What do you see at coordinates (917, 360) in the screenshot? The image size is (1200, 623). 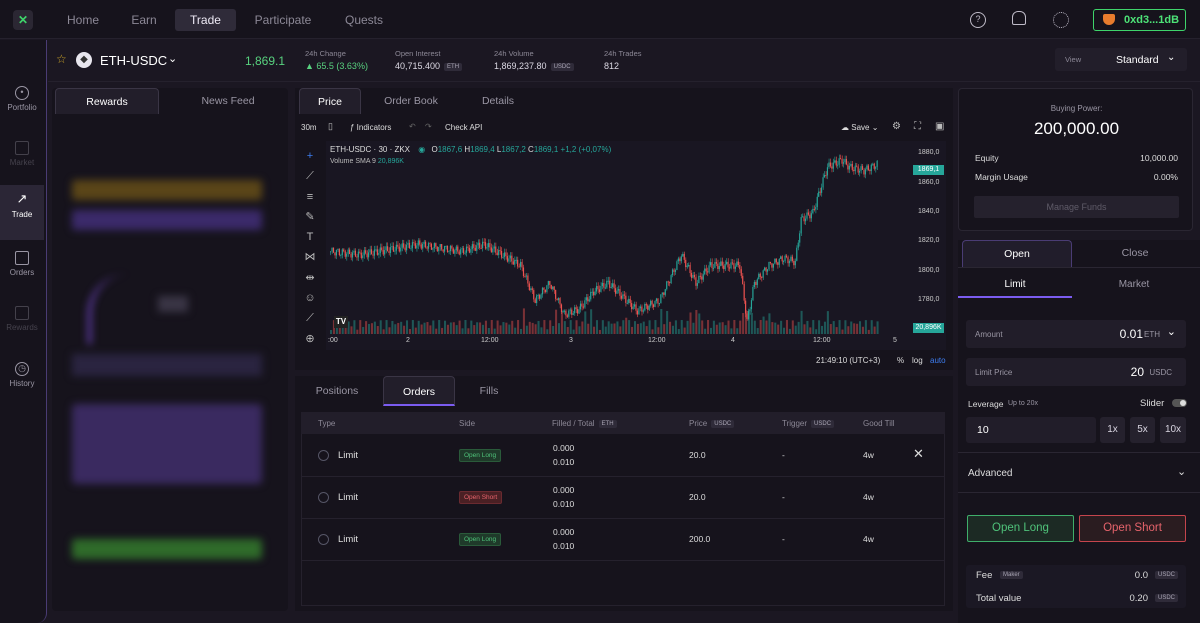 I see `log-toggle: log` at bounding box center [917, 360].